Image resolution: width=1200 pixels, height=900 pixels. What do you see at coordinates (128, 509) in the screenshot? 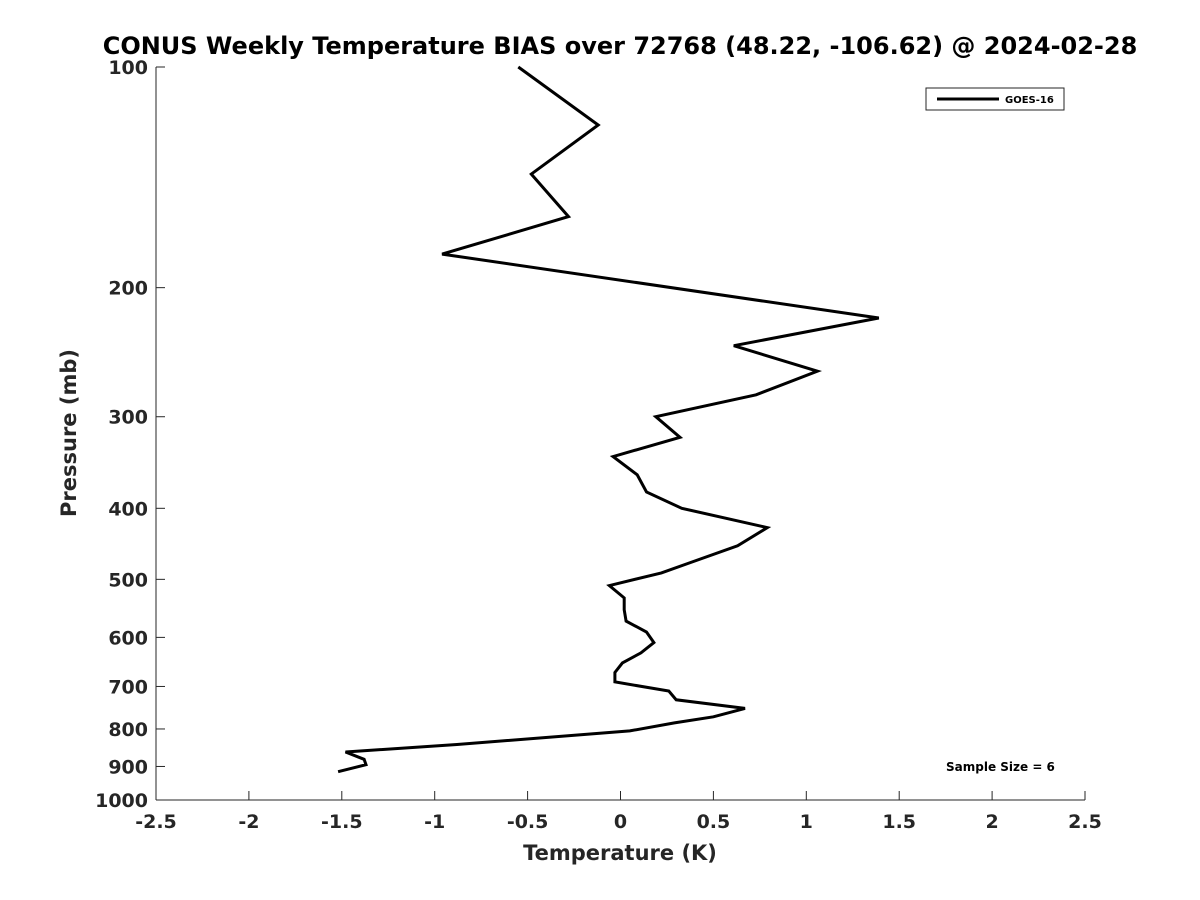
I see `y-tick-label: 400` at bounding box center [128, 509].